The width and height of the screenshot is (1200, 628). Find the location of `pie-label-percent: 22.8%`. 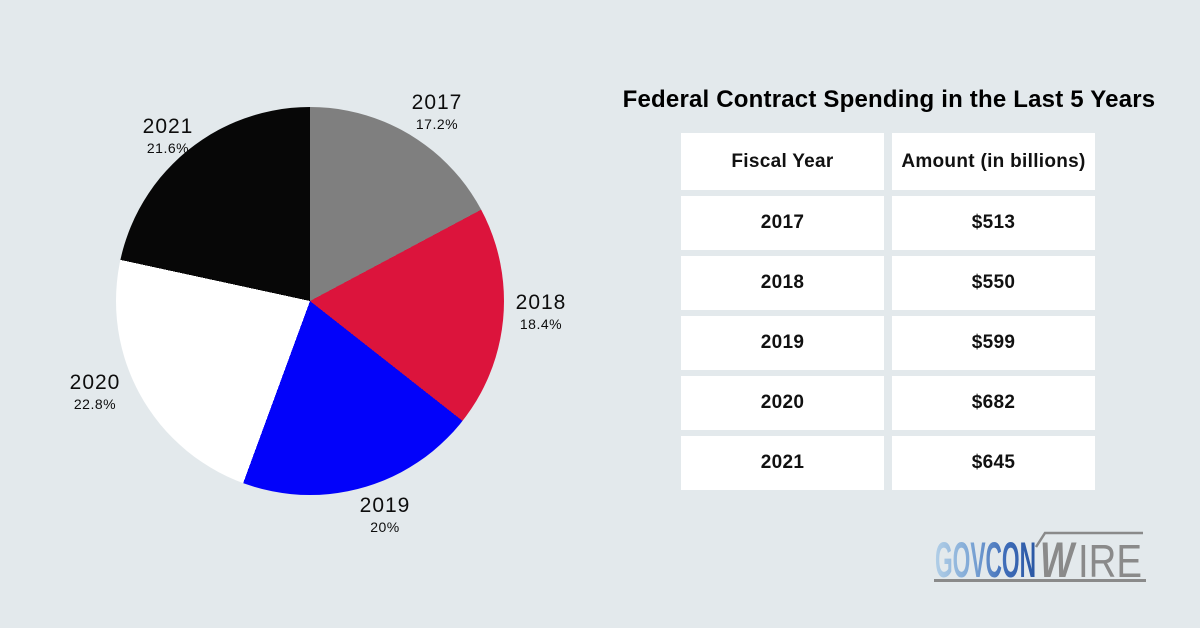

pie-label-percent: 22.8% is located at coordinates (95, 404).